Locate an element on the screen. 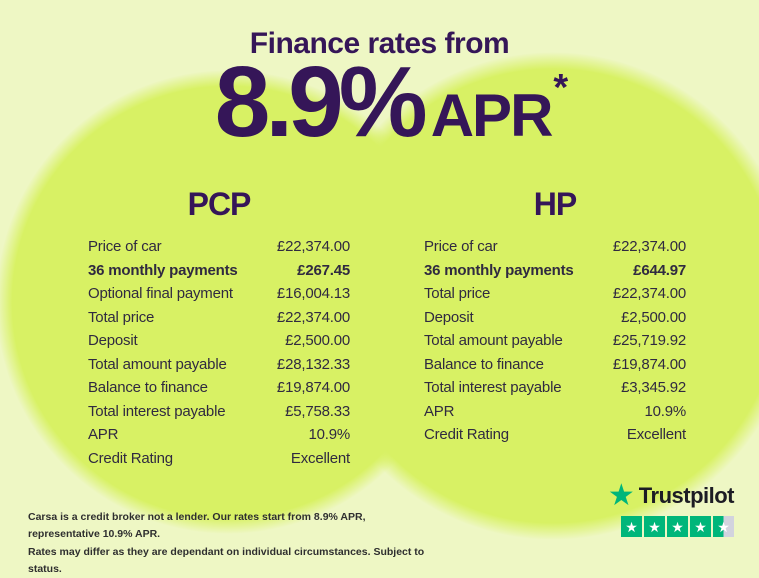 Image resolution: width=759 pixels, height=578 pixels. table-row: Total amount payable £28,132.33 is located at coordinates (219, 368).